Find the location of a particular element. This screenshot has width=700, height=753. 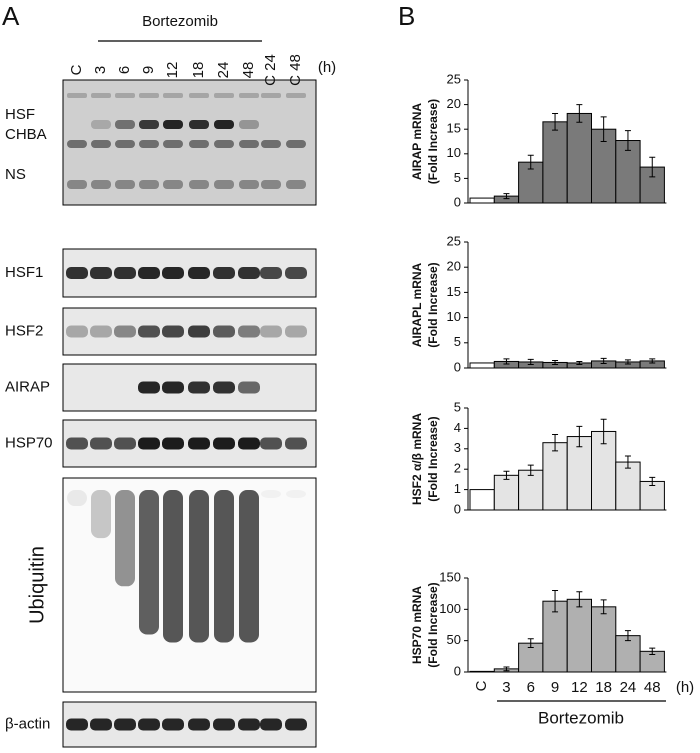

lane-label: C is located at coordinates (76, 69).